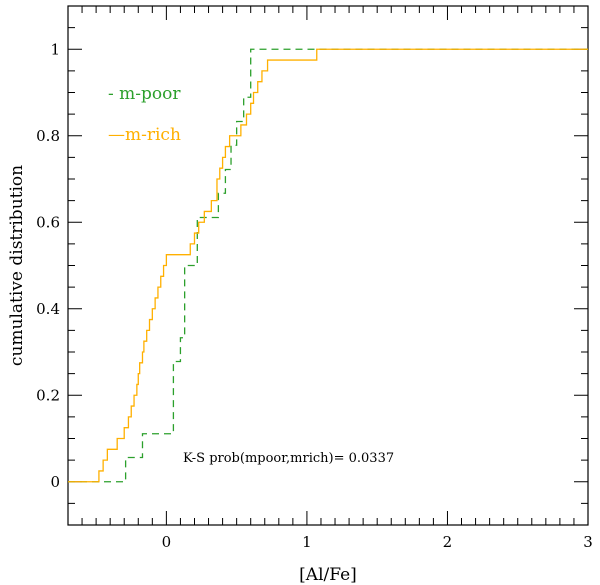 Image resolution: width=600 pixels, height=585 pixels. I want to click on y-tick-label: 1, so click(55, 49).